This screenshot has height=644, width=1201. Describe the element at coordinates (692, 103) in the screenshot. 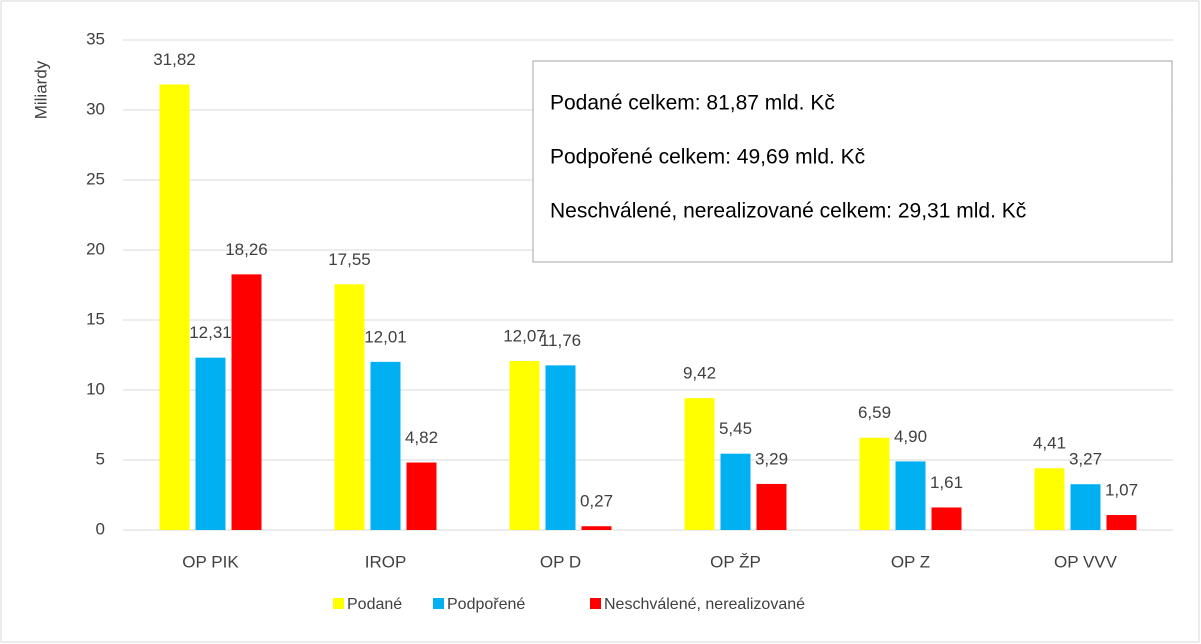

I see `annotation: Podané celkem: 81,87 mld. Kč` at that location.